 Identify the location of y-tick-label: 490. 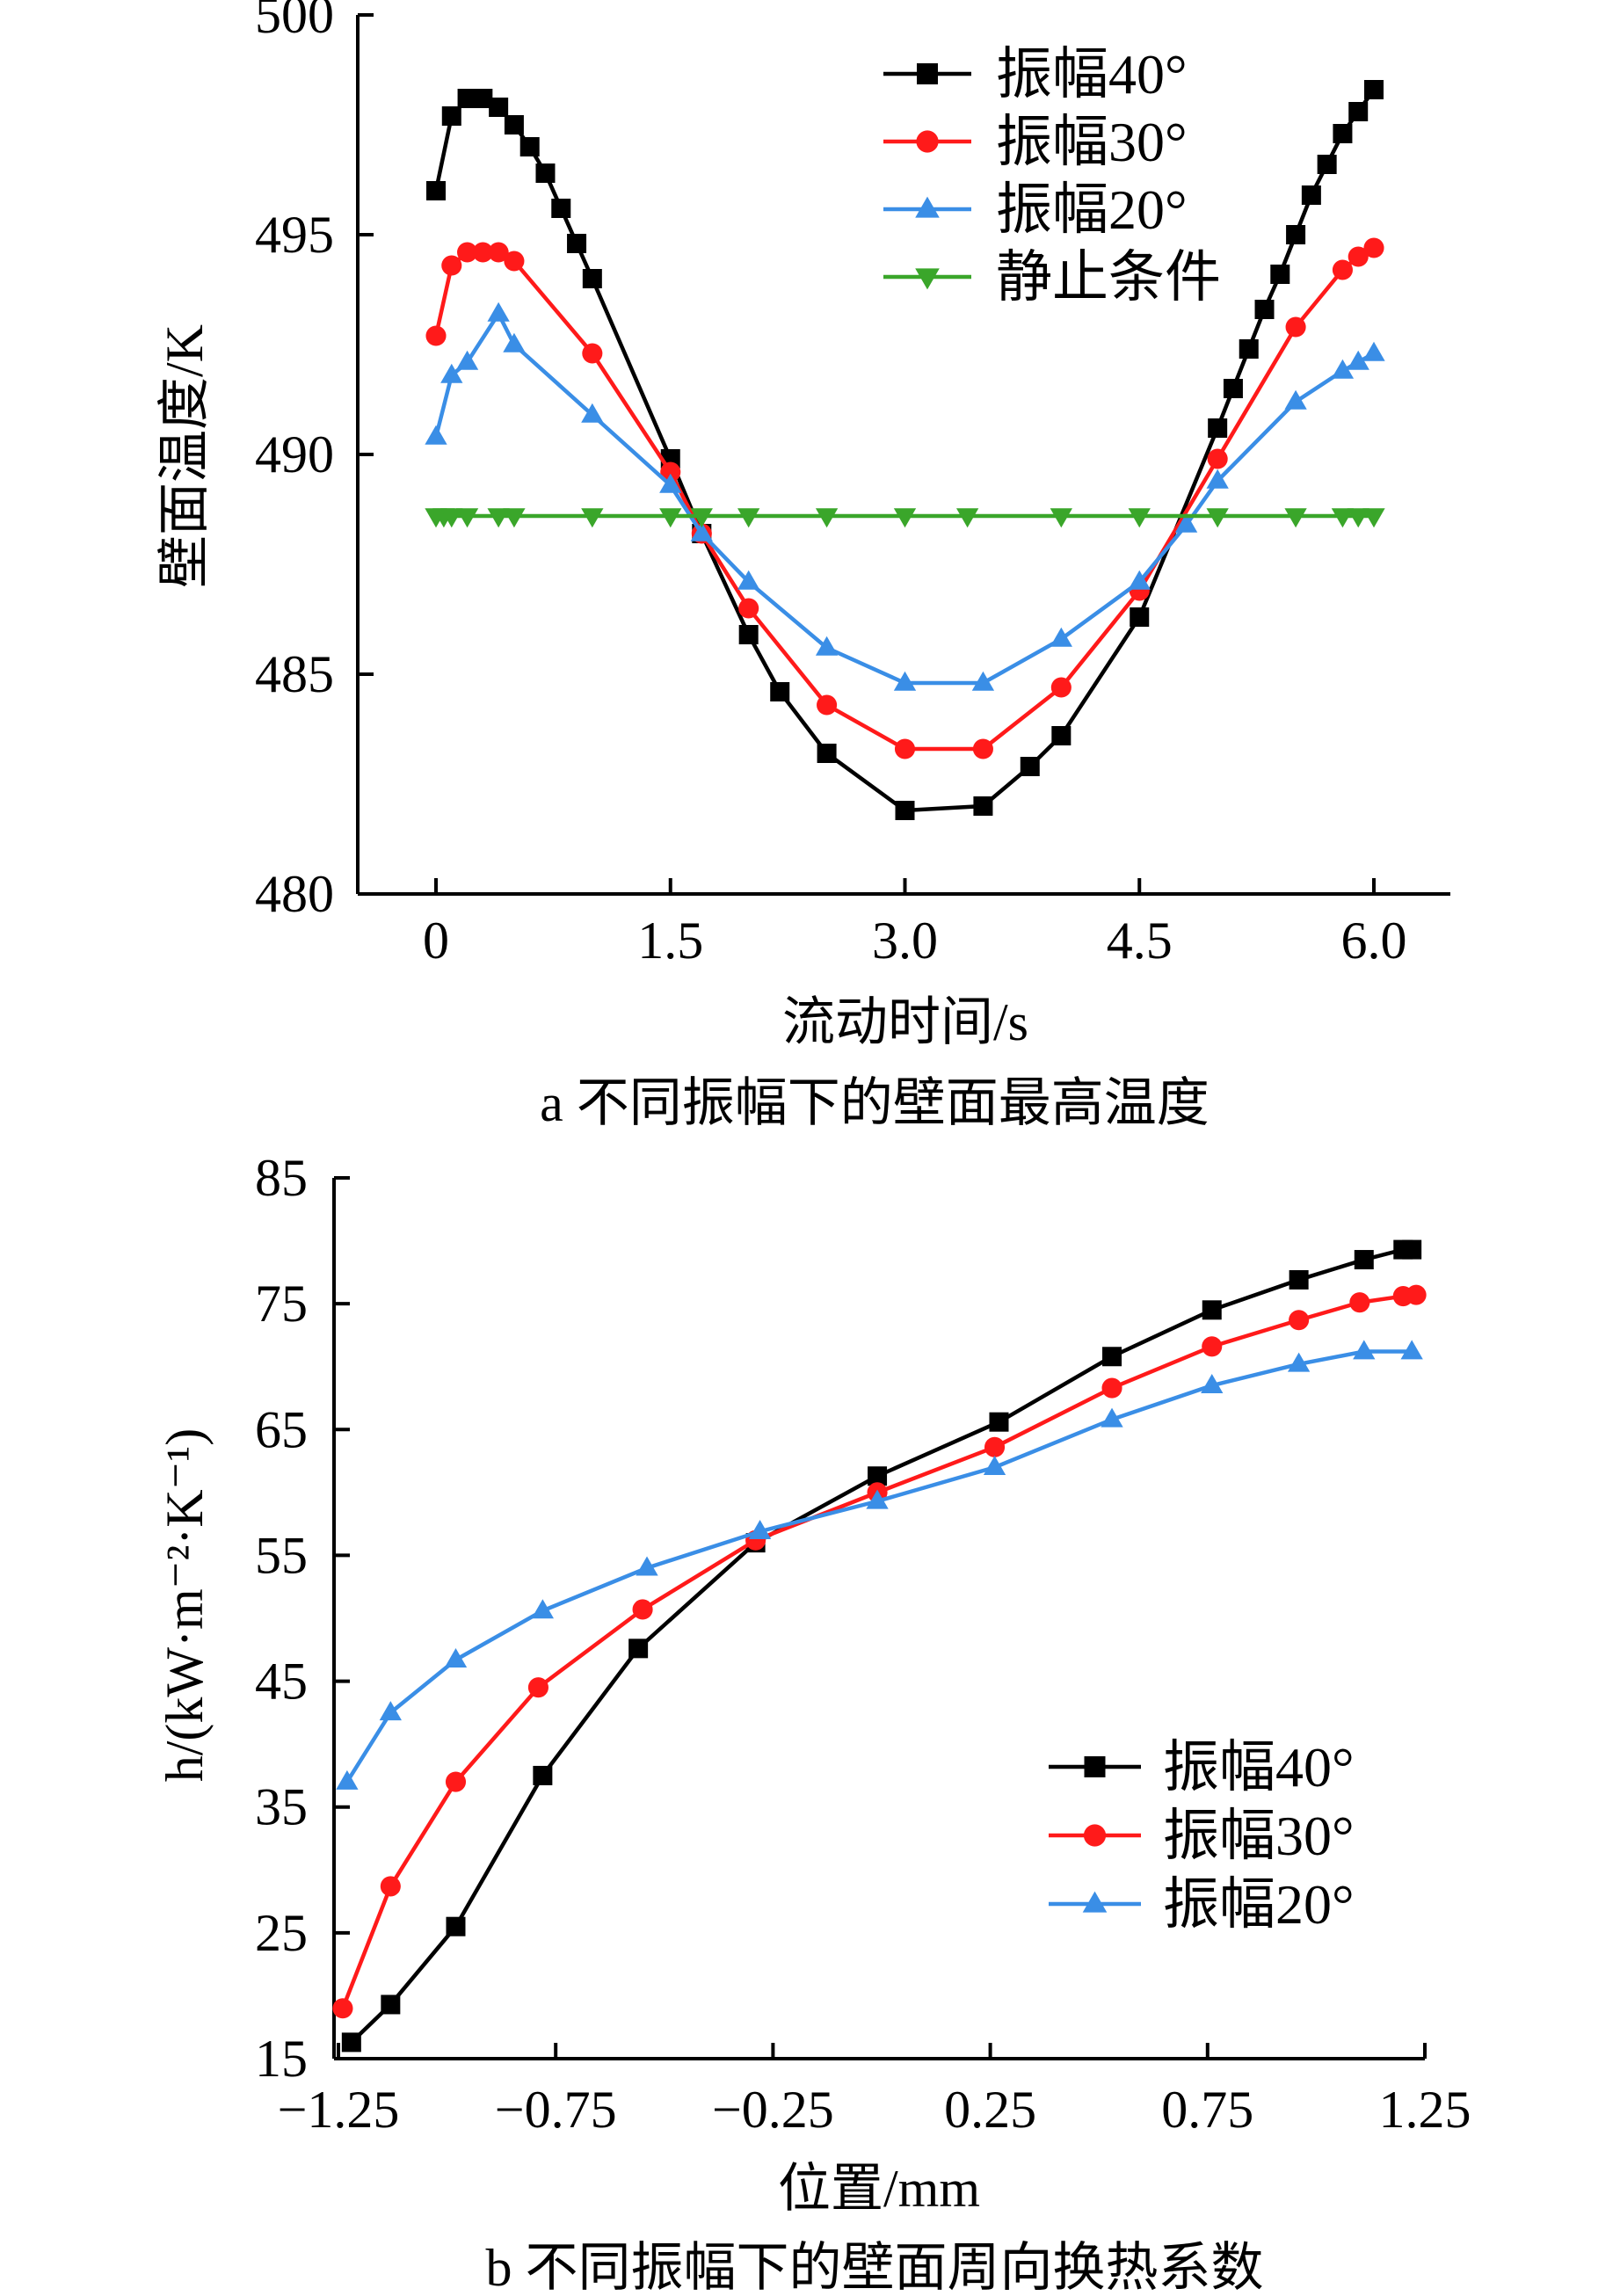
(294, 454).